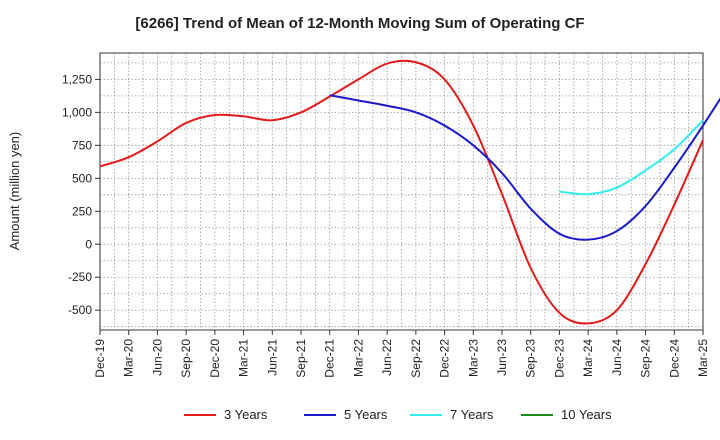 Image resolution: width=720 pixels, height=440 pixels. I want to click on x-tick-label: Dec-22, so click(445, 358).